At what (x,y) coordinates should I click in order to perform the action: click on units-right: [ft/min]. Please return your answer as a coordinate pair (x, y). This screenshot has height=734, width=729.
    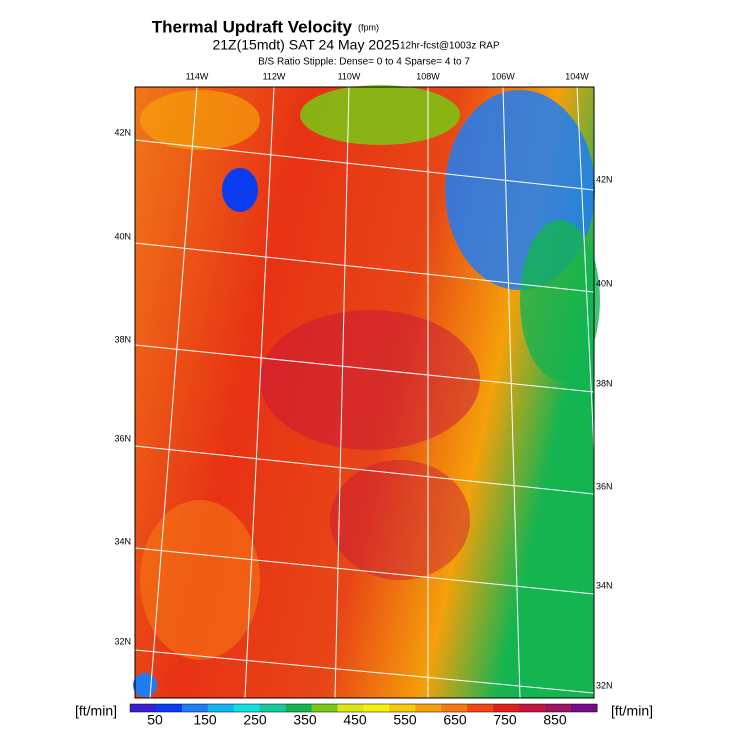
    Looking at the image, I should click on (632, 711).